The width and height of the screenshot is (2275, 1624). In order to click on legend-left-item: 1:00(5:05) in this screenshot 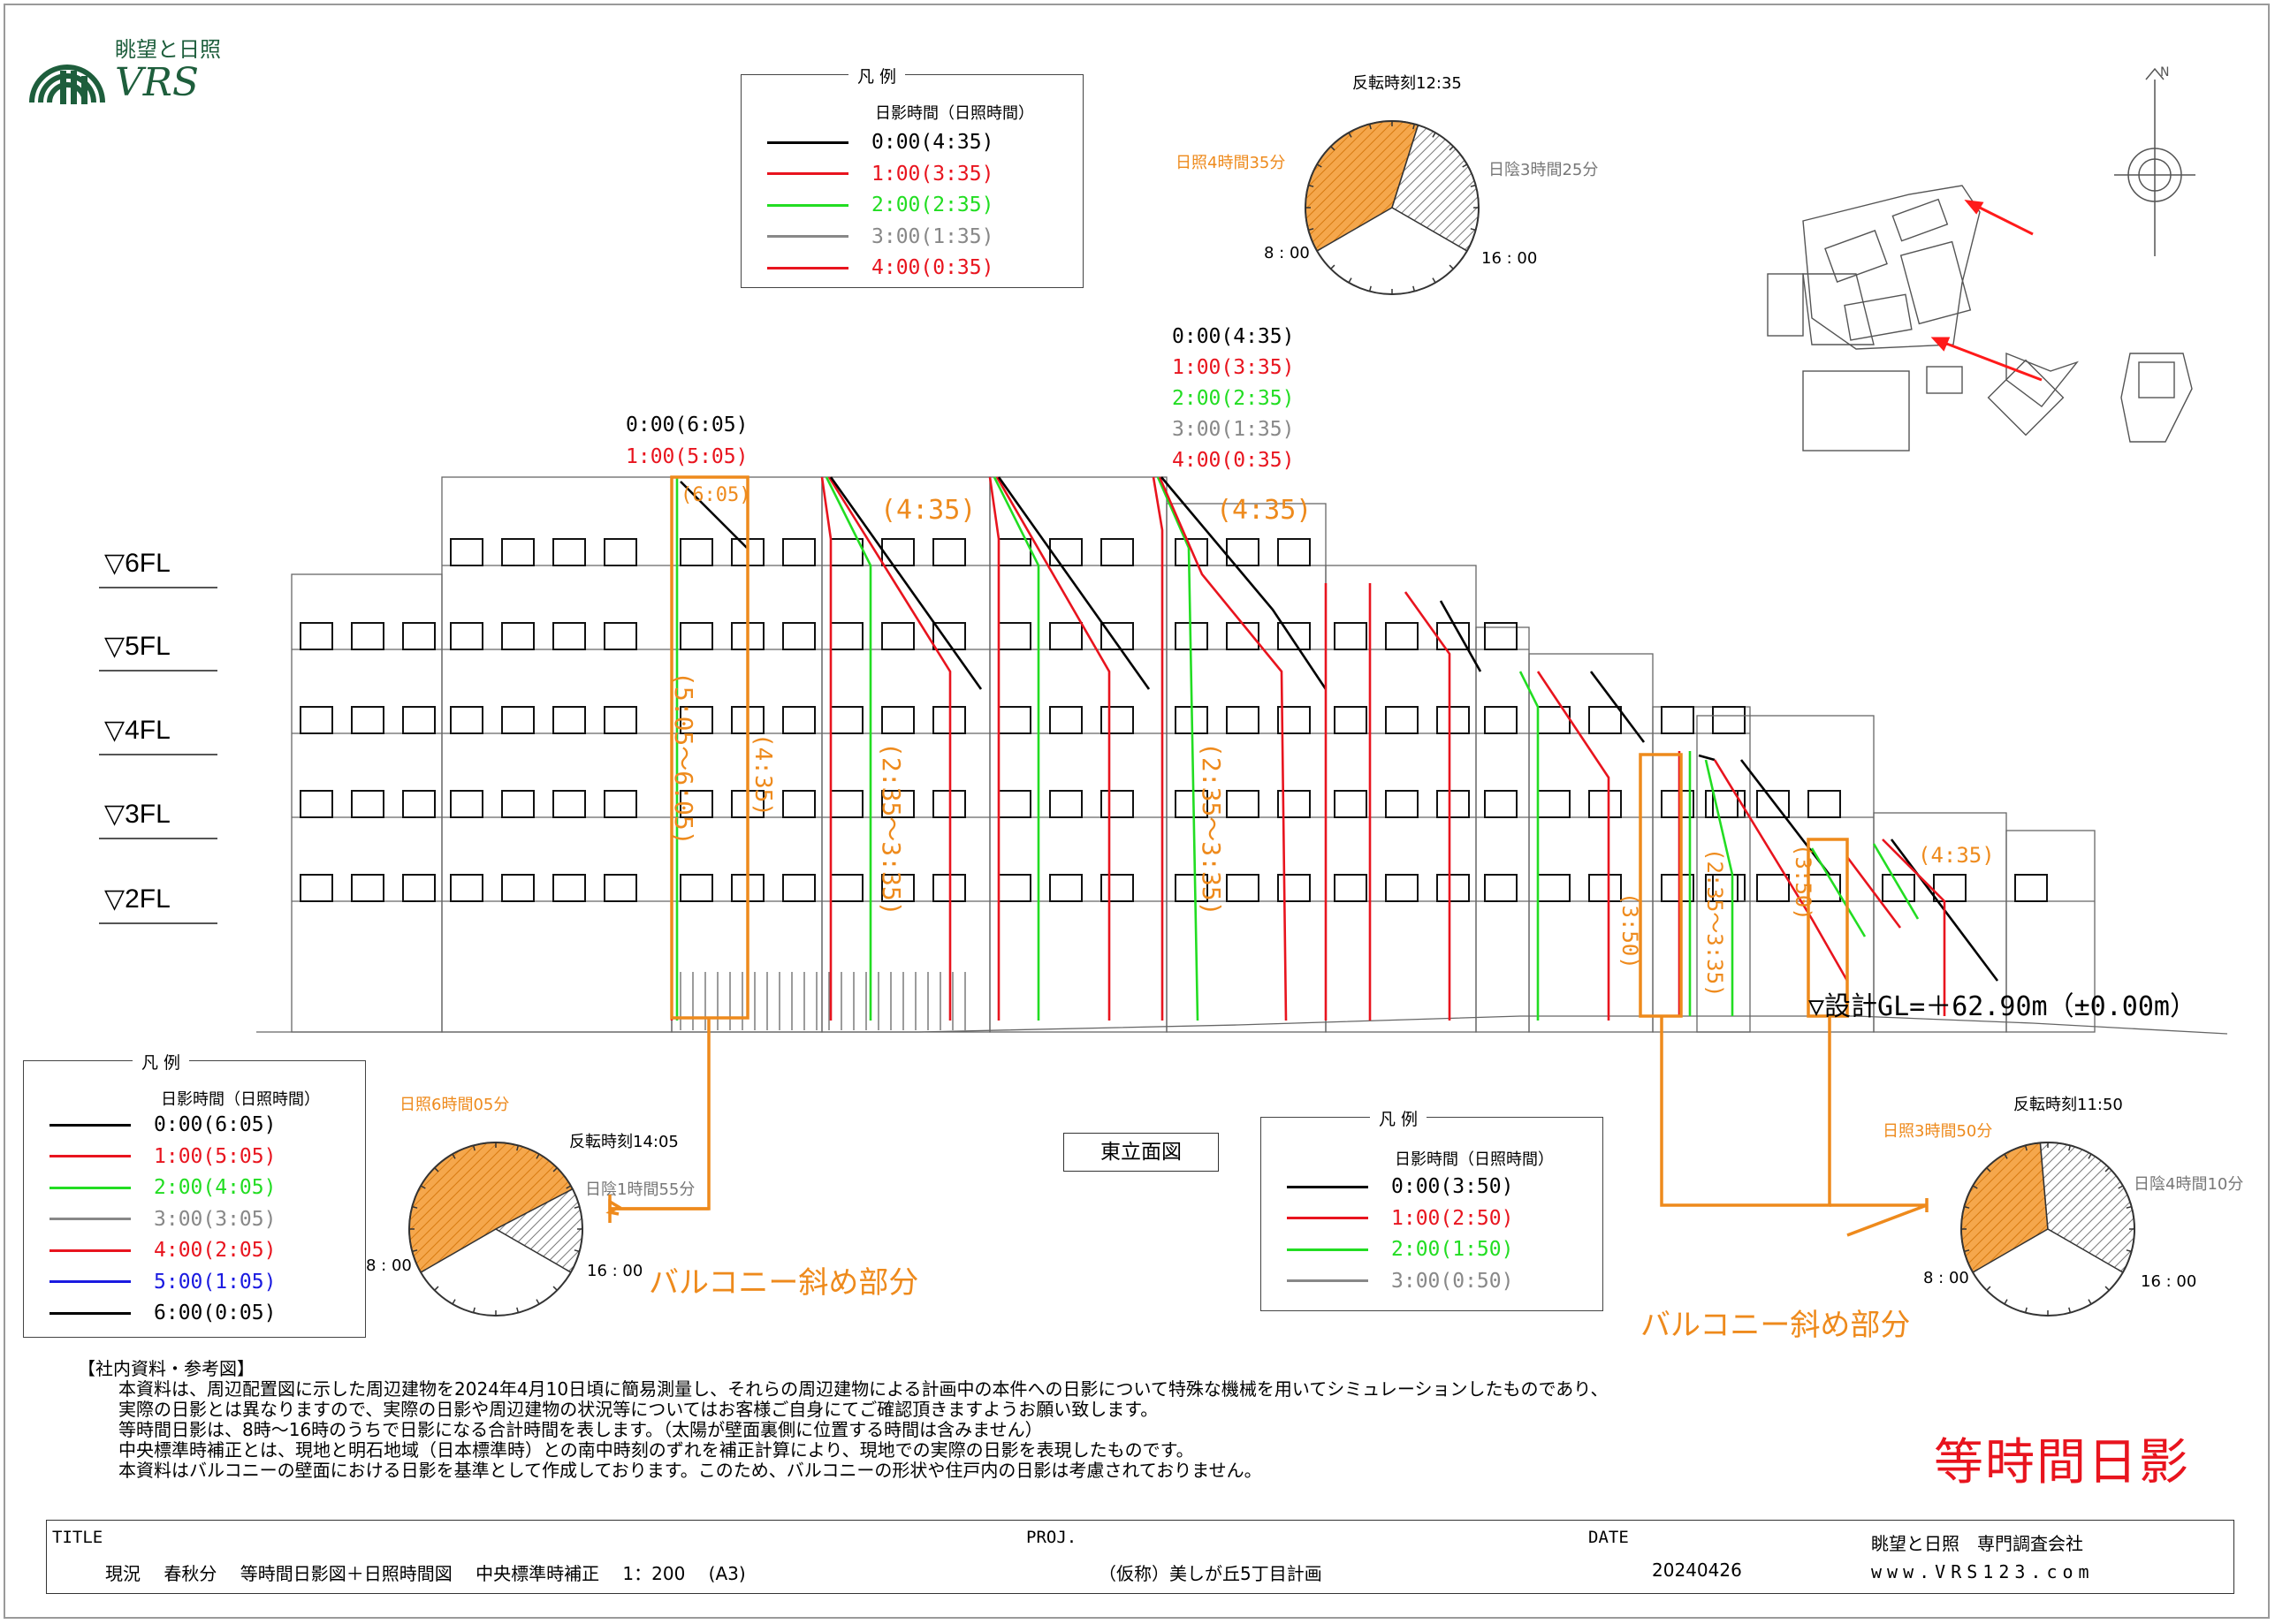, I will do `click(162, 1156)`.